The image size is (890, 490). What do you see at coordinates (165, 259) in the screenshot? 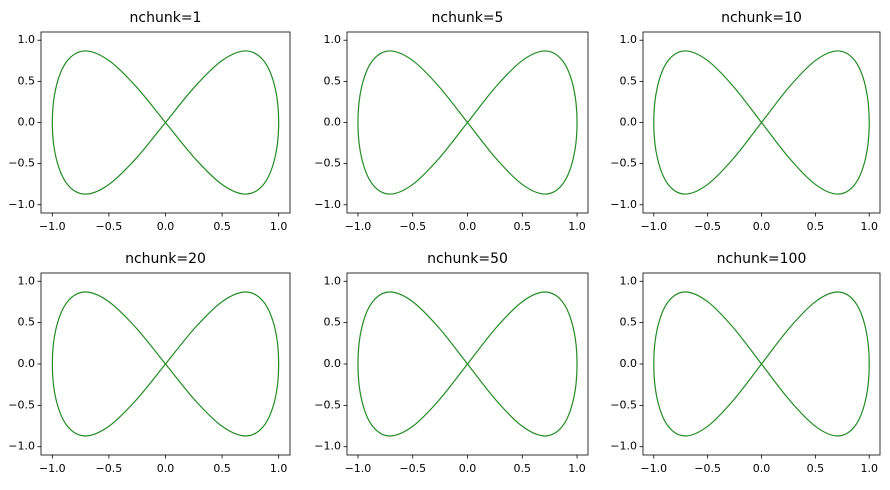
I see `subplot-title: nchunk=20` at bounding box center [165, 259].